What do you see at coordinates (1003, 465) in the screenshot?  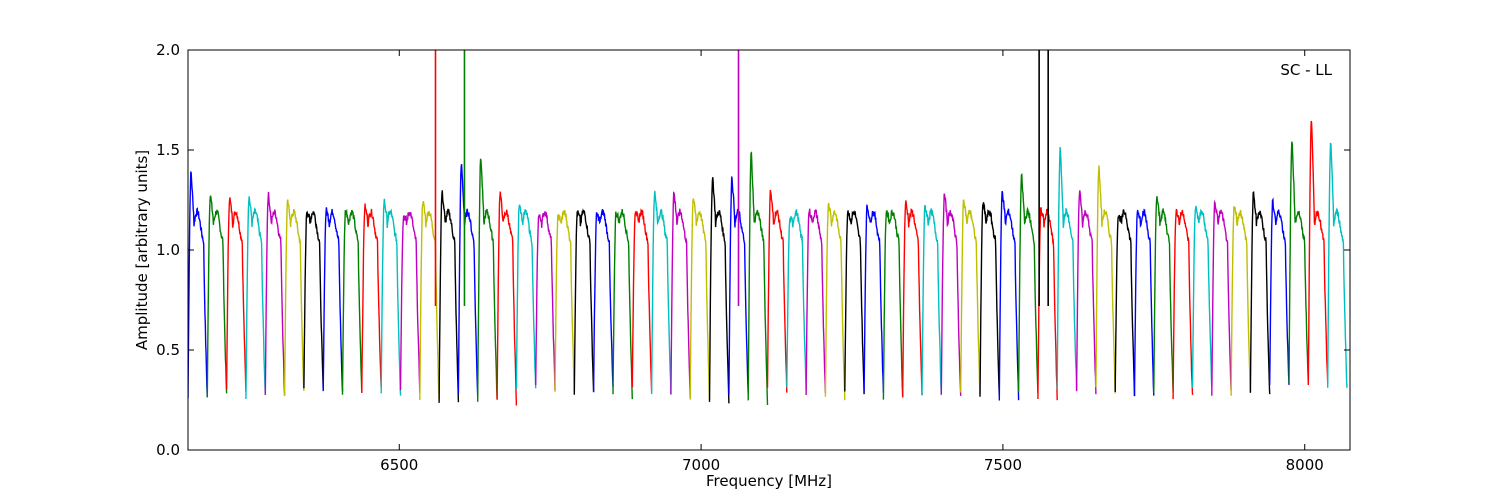 I see `x-tick-label: 7500` at bounding box center [1003, 465].